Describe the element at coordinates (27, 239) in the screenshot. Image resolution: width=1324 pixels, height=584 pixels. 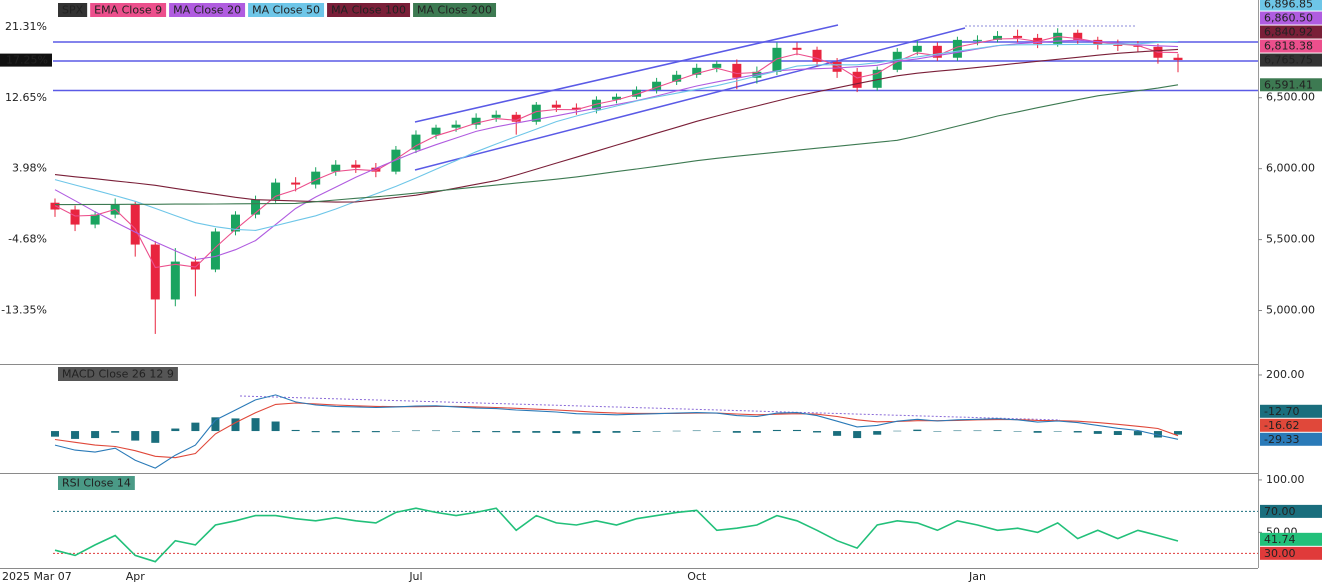
I see `y2-tick-label: -4.68%` at that location.